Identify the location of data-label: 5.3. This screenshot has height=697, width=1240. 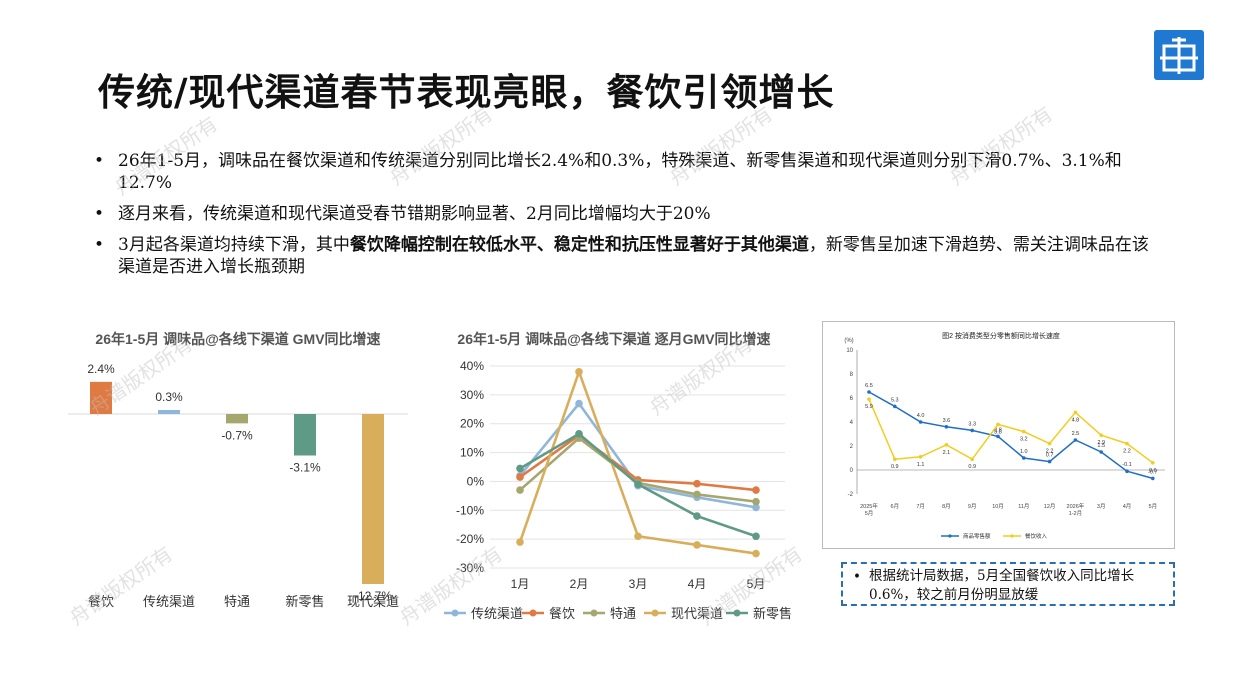
(895, 400).